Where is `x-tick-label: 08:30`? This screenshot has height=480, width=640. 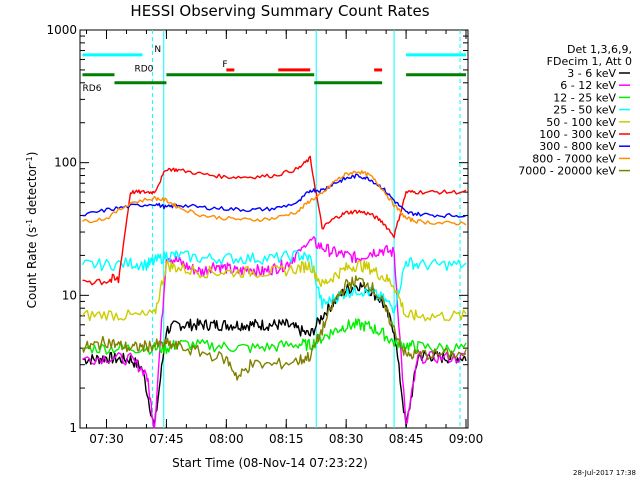
x-tick-label: 08:30 is located at coordinates (346, 439).